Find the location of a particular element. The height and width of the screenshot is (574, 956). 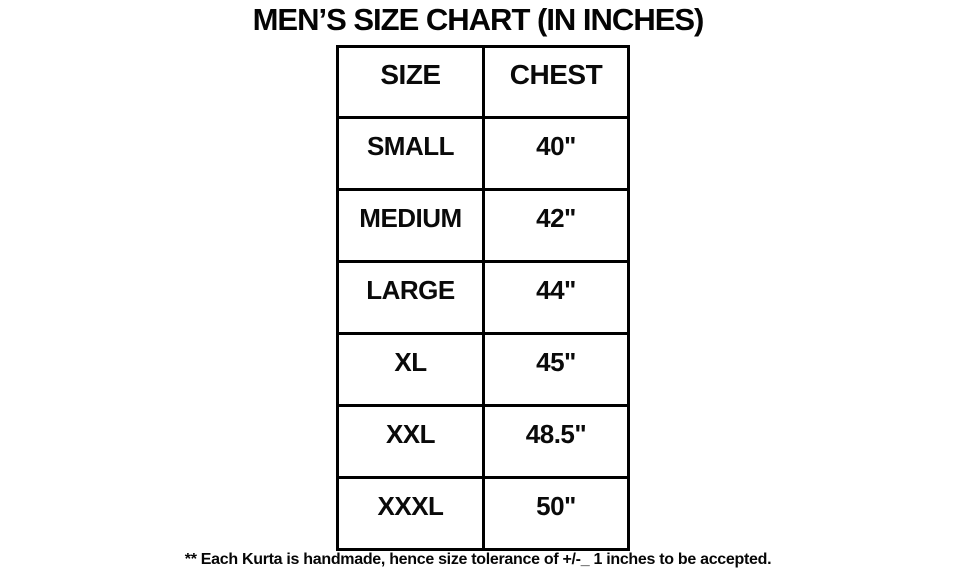

chest-cell: 50" is located at coordinates (556, 513).